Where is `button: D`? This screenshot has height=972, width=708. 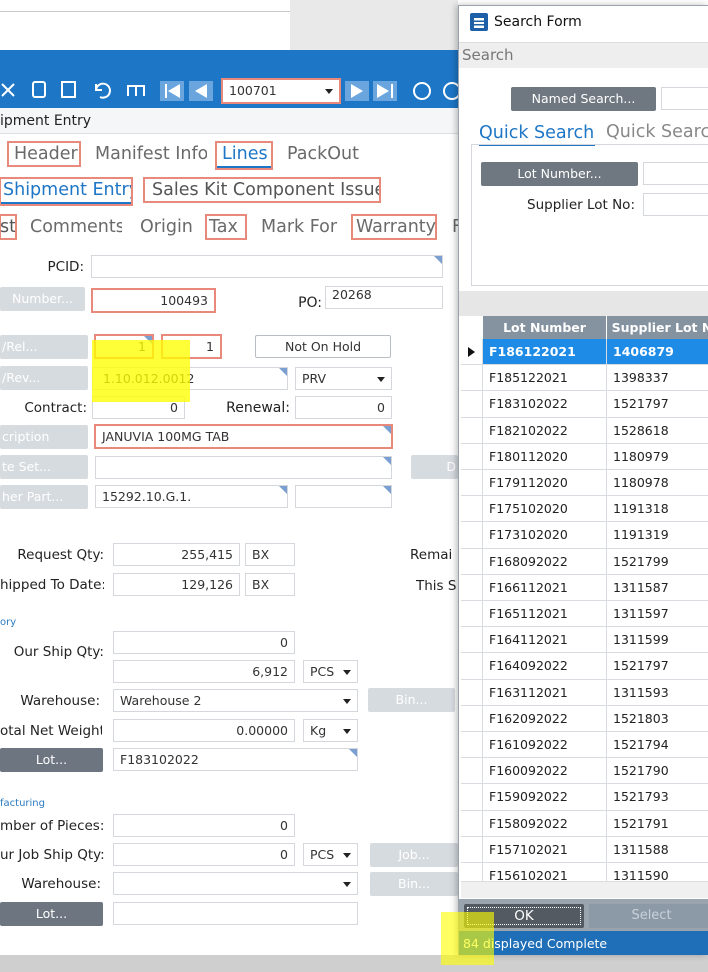
button: D is located at coordinates (434, 467).